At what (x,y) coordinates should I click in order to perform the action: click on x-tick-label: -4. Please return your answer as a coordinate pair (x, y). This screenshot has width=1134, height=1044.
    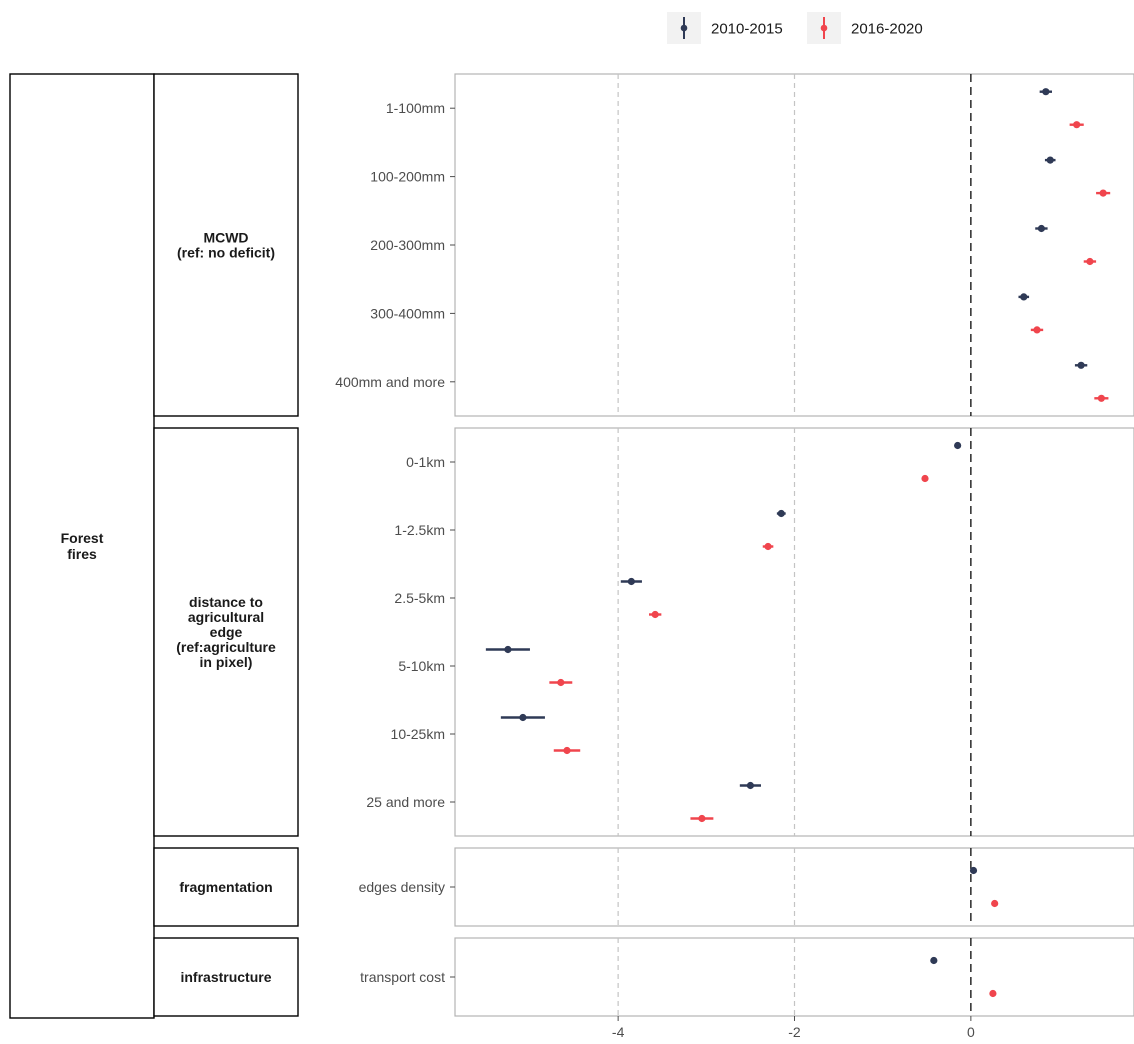
    Looking at the image, I should click on (618, 1032).